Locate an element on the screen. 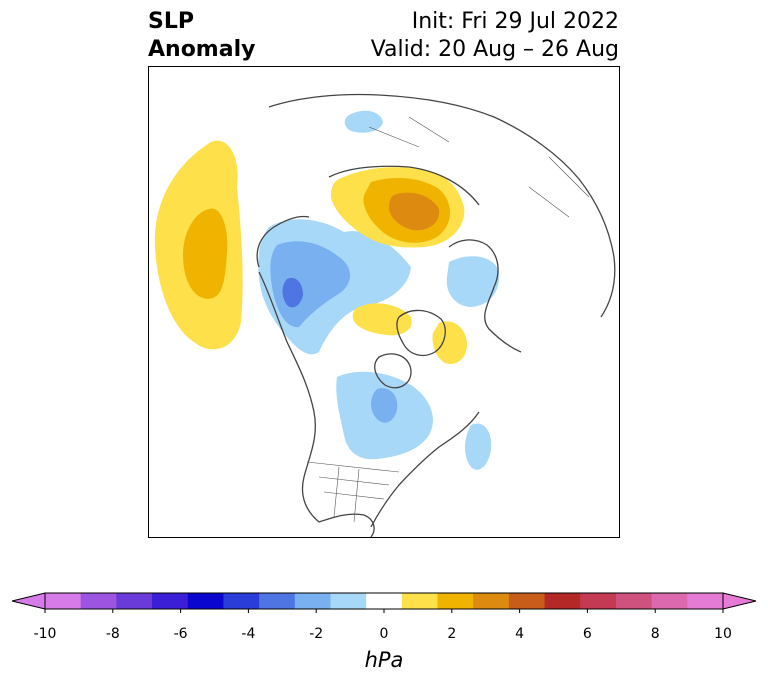 This screenshot has height=684, width=768. anomaly-region-light-blue-europe is located at coordinates (473, 281).